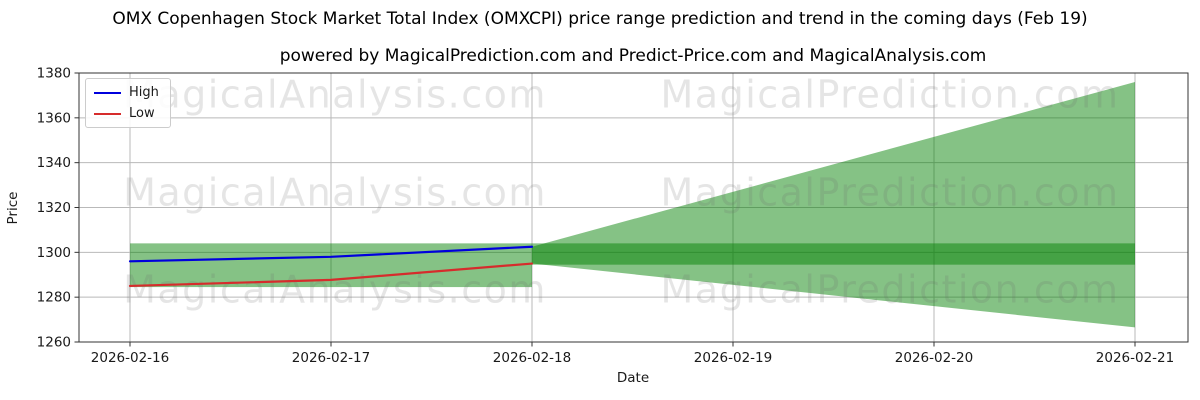  What do you see at coordinates (331, 254) in the screenshot?
I see `high-line` at bounding box center [331, 254].